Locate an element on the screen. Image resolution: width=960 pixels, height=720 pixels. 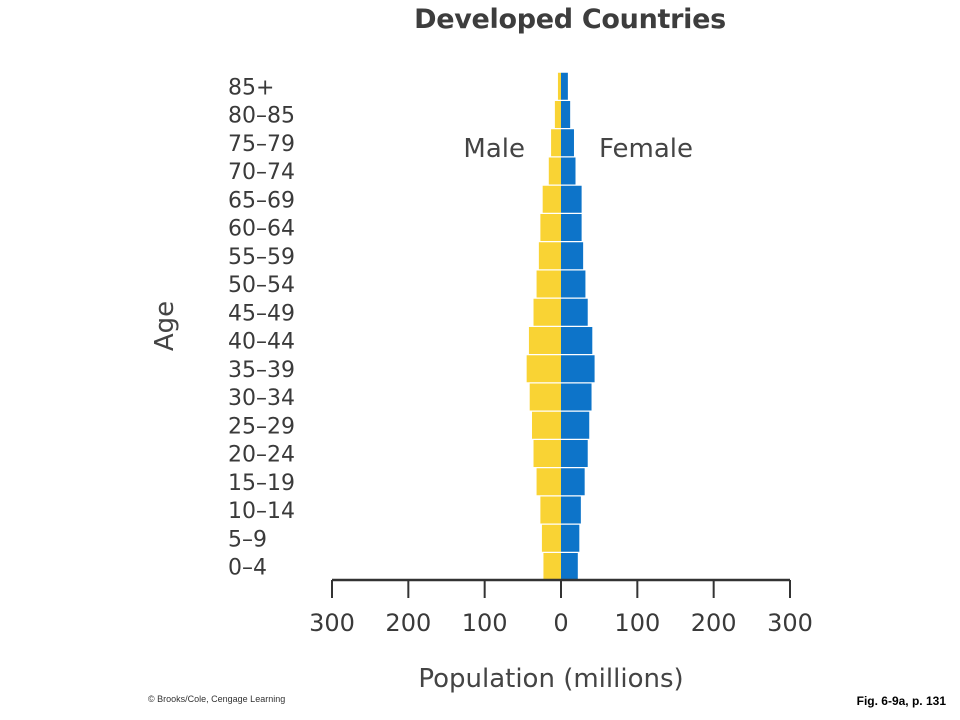
age-tick-label: 25–29 is located at coordinates (261, 426).